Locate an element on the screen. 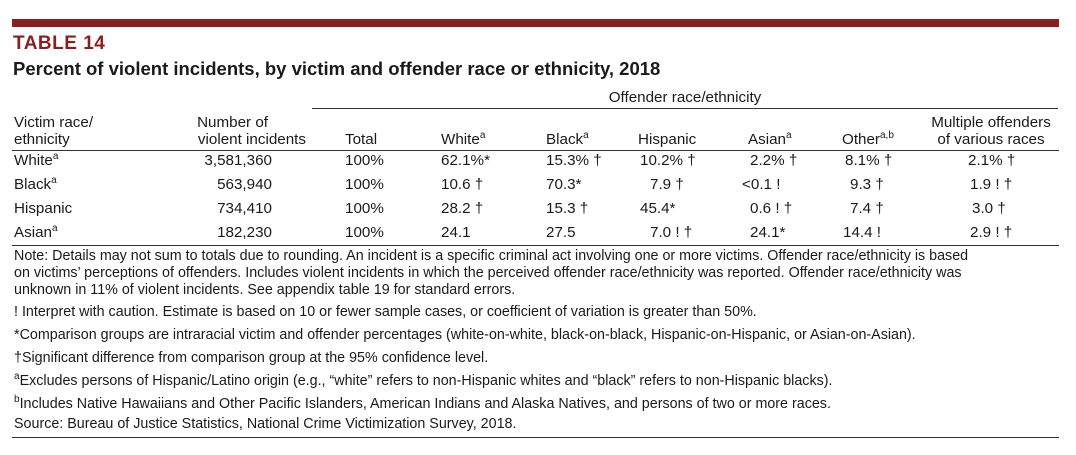 This screenshot has height=455, width=1076. row-label: Hispanic is located at coordinates (43, 208).